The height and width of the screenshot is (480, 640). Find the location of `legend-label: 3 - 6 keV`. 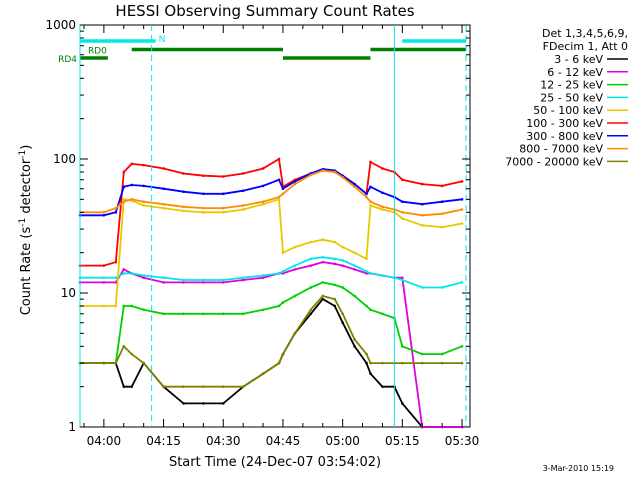

legend-label: 3 - 6 keV is located at coordinates (578, 59).